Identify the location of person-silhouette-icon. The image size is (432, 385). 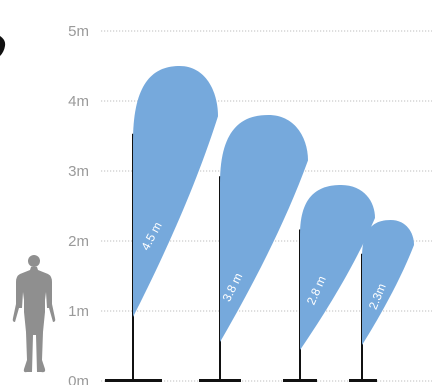
(34, 314).